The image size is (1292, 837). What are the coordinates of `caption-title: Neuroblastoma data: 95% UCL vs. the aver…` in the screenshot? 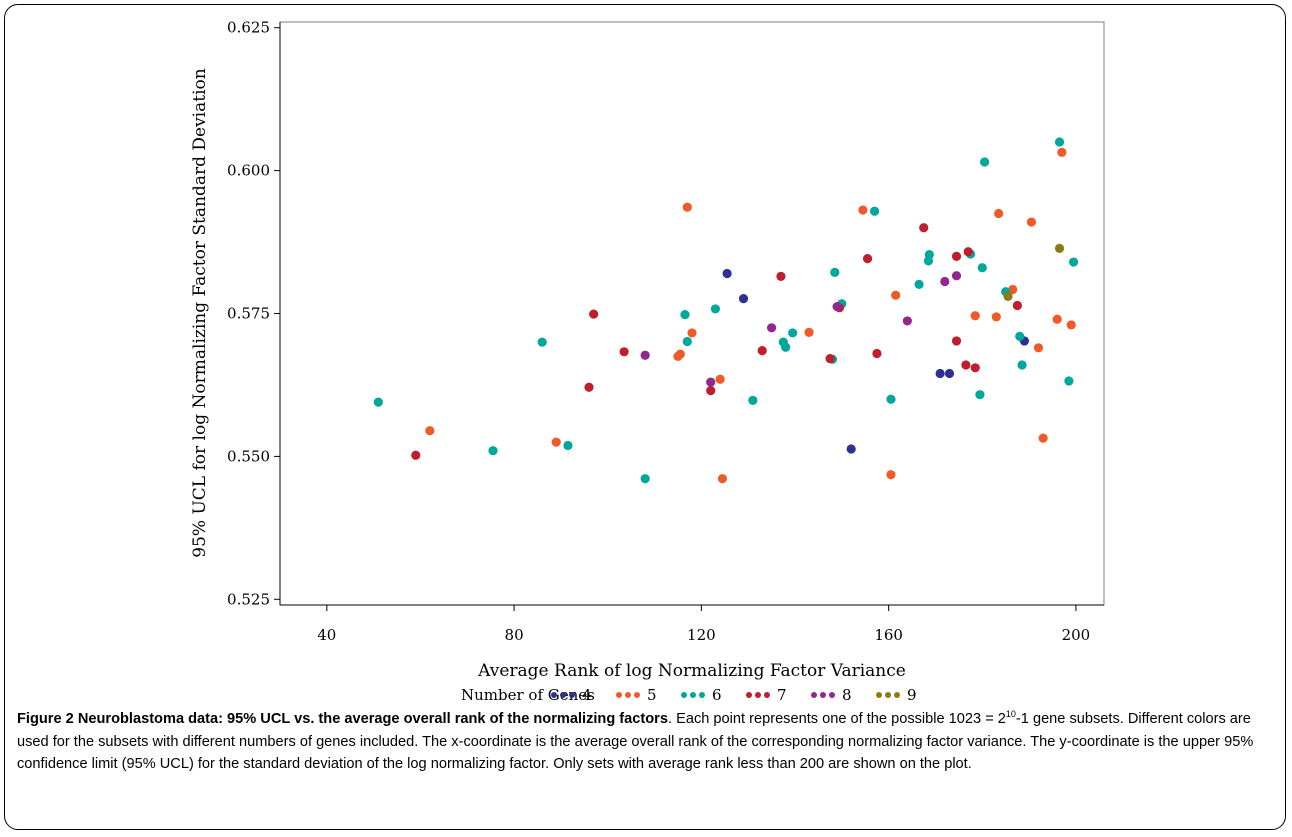 It's located at (372, 719).